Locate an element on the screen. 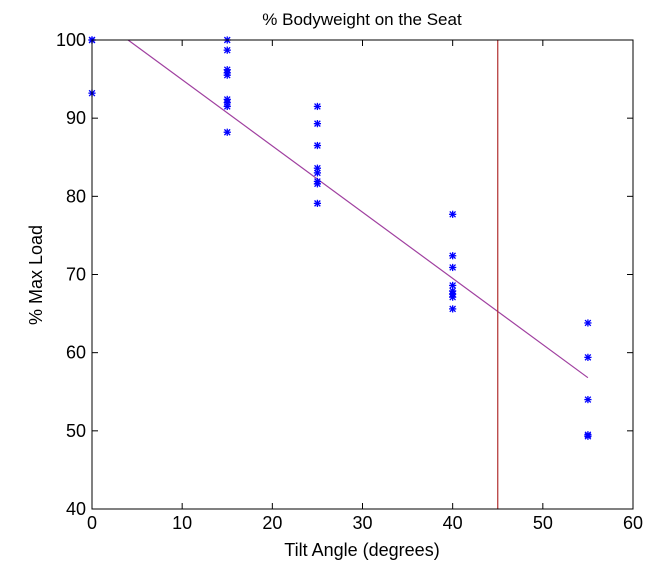 The image size is (656, 568). chart-title: % Bodyweight on the Seat is located at coordinates (362, 19).